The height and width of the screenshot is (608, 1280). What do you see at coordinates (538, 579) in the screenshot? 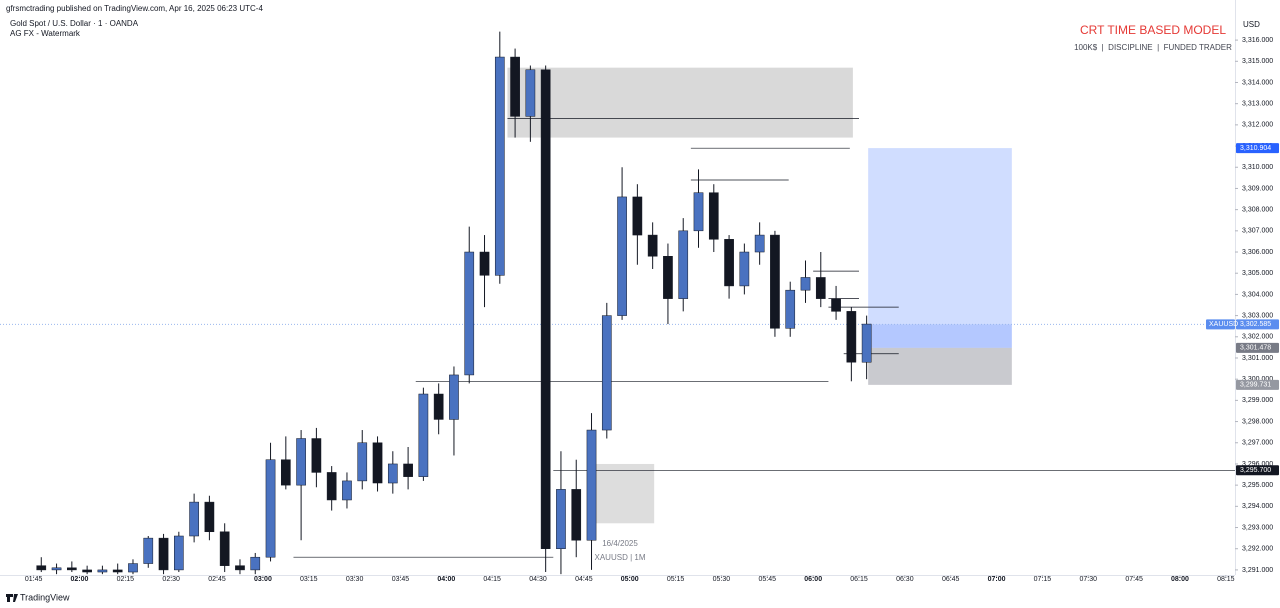
I see `x-tick-label: 04:30` at bounding box center [538, 579].